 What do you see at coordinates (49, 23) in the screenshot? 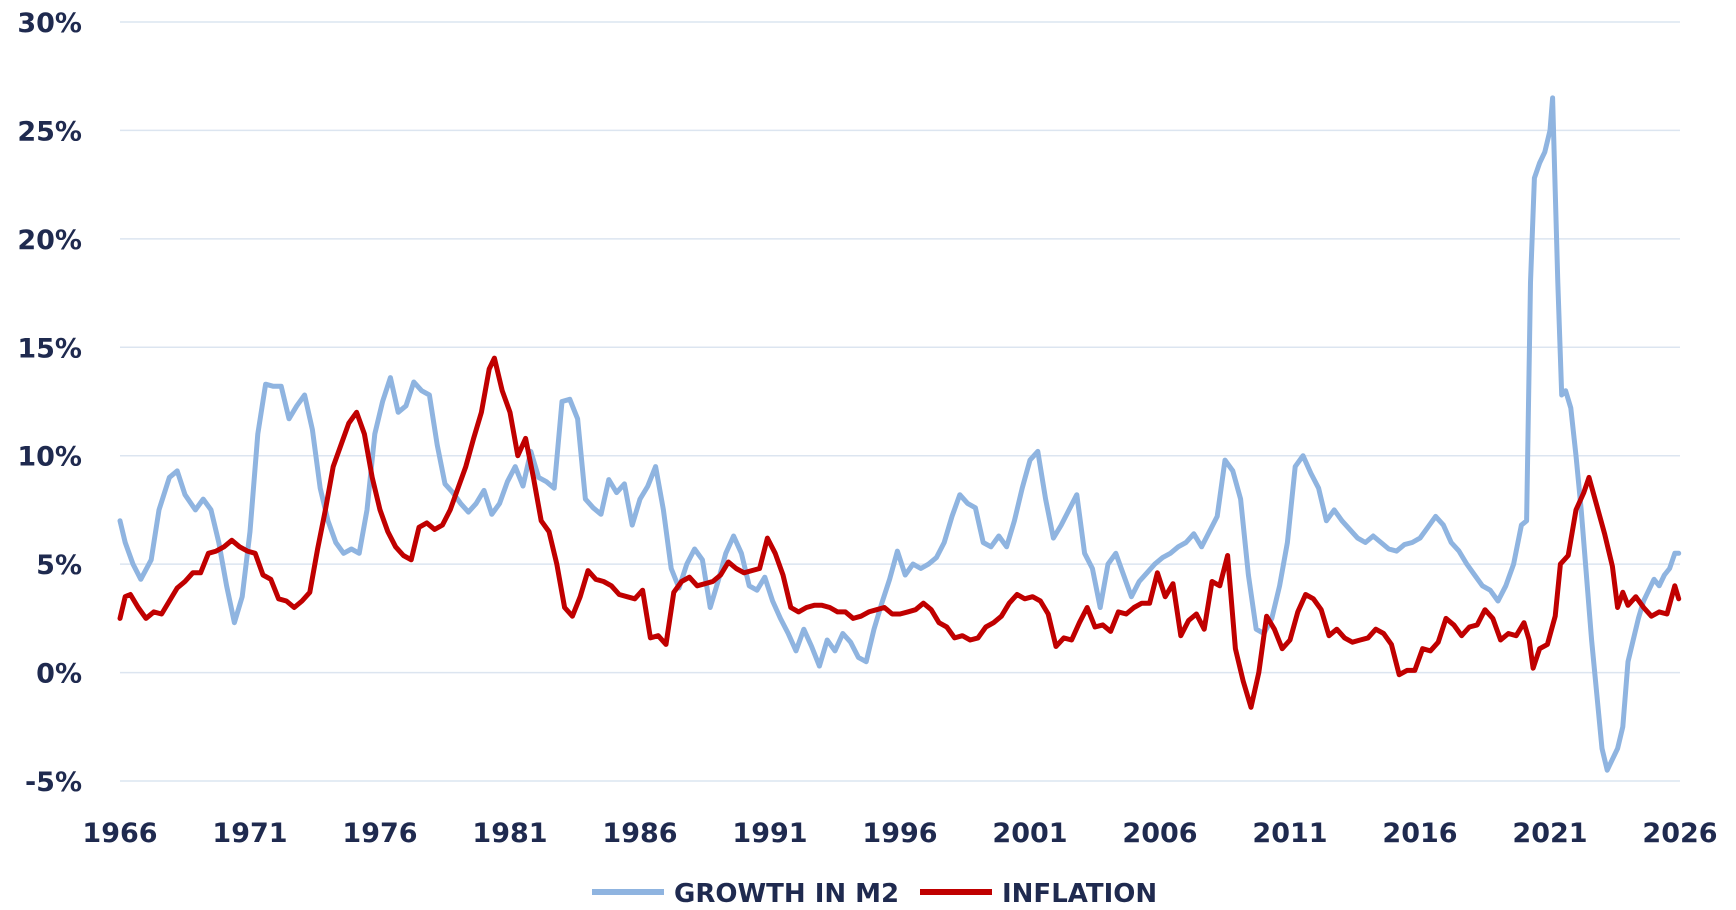
I see `y-tick-label: 30%` at bounding box center [49, 23].